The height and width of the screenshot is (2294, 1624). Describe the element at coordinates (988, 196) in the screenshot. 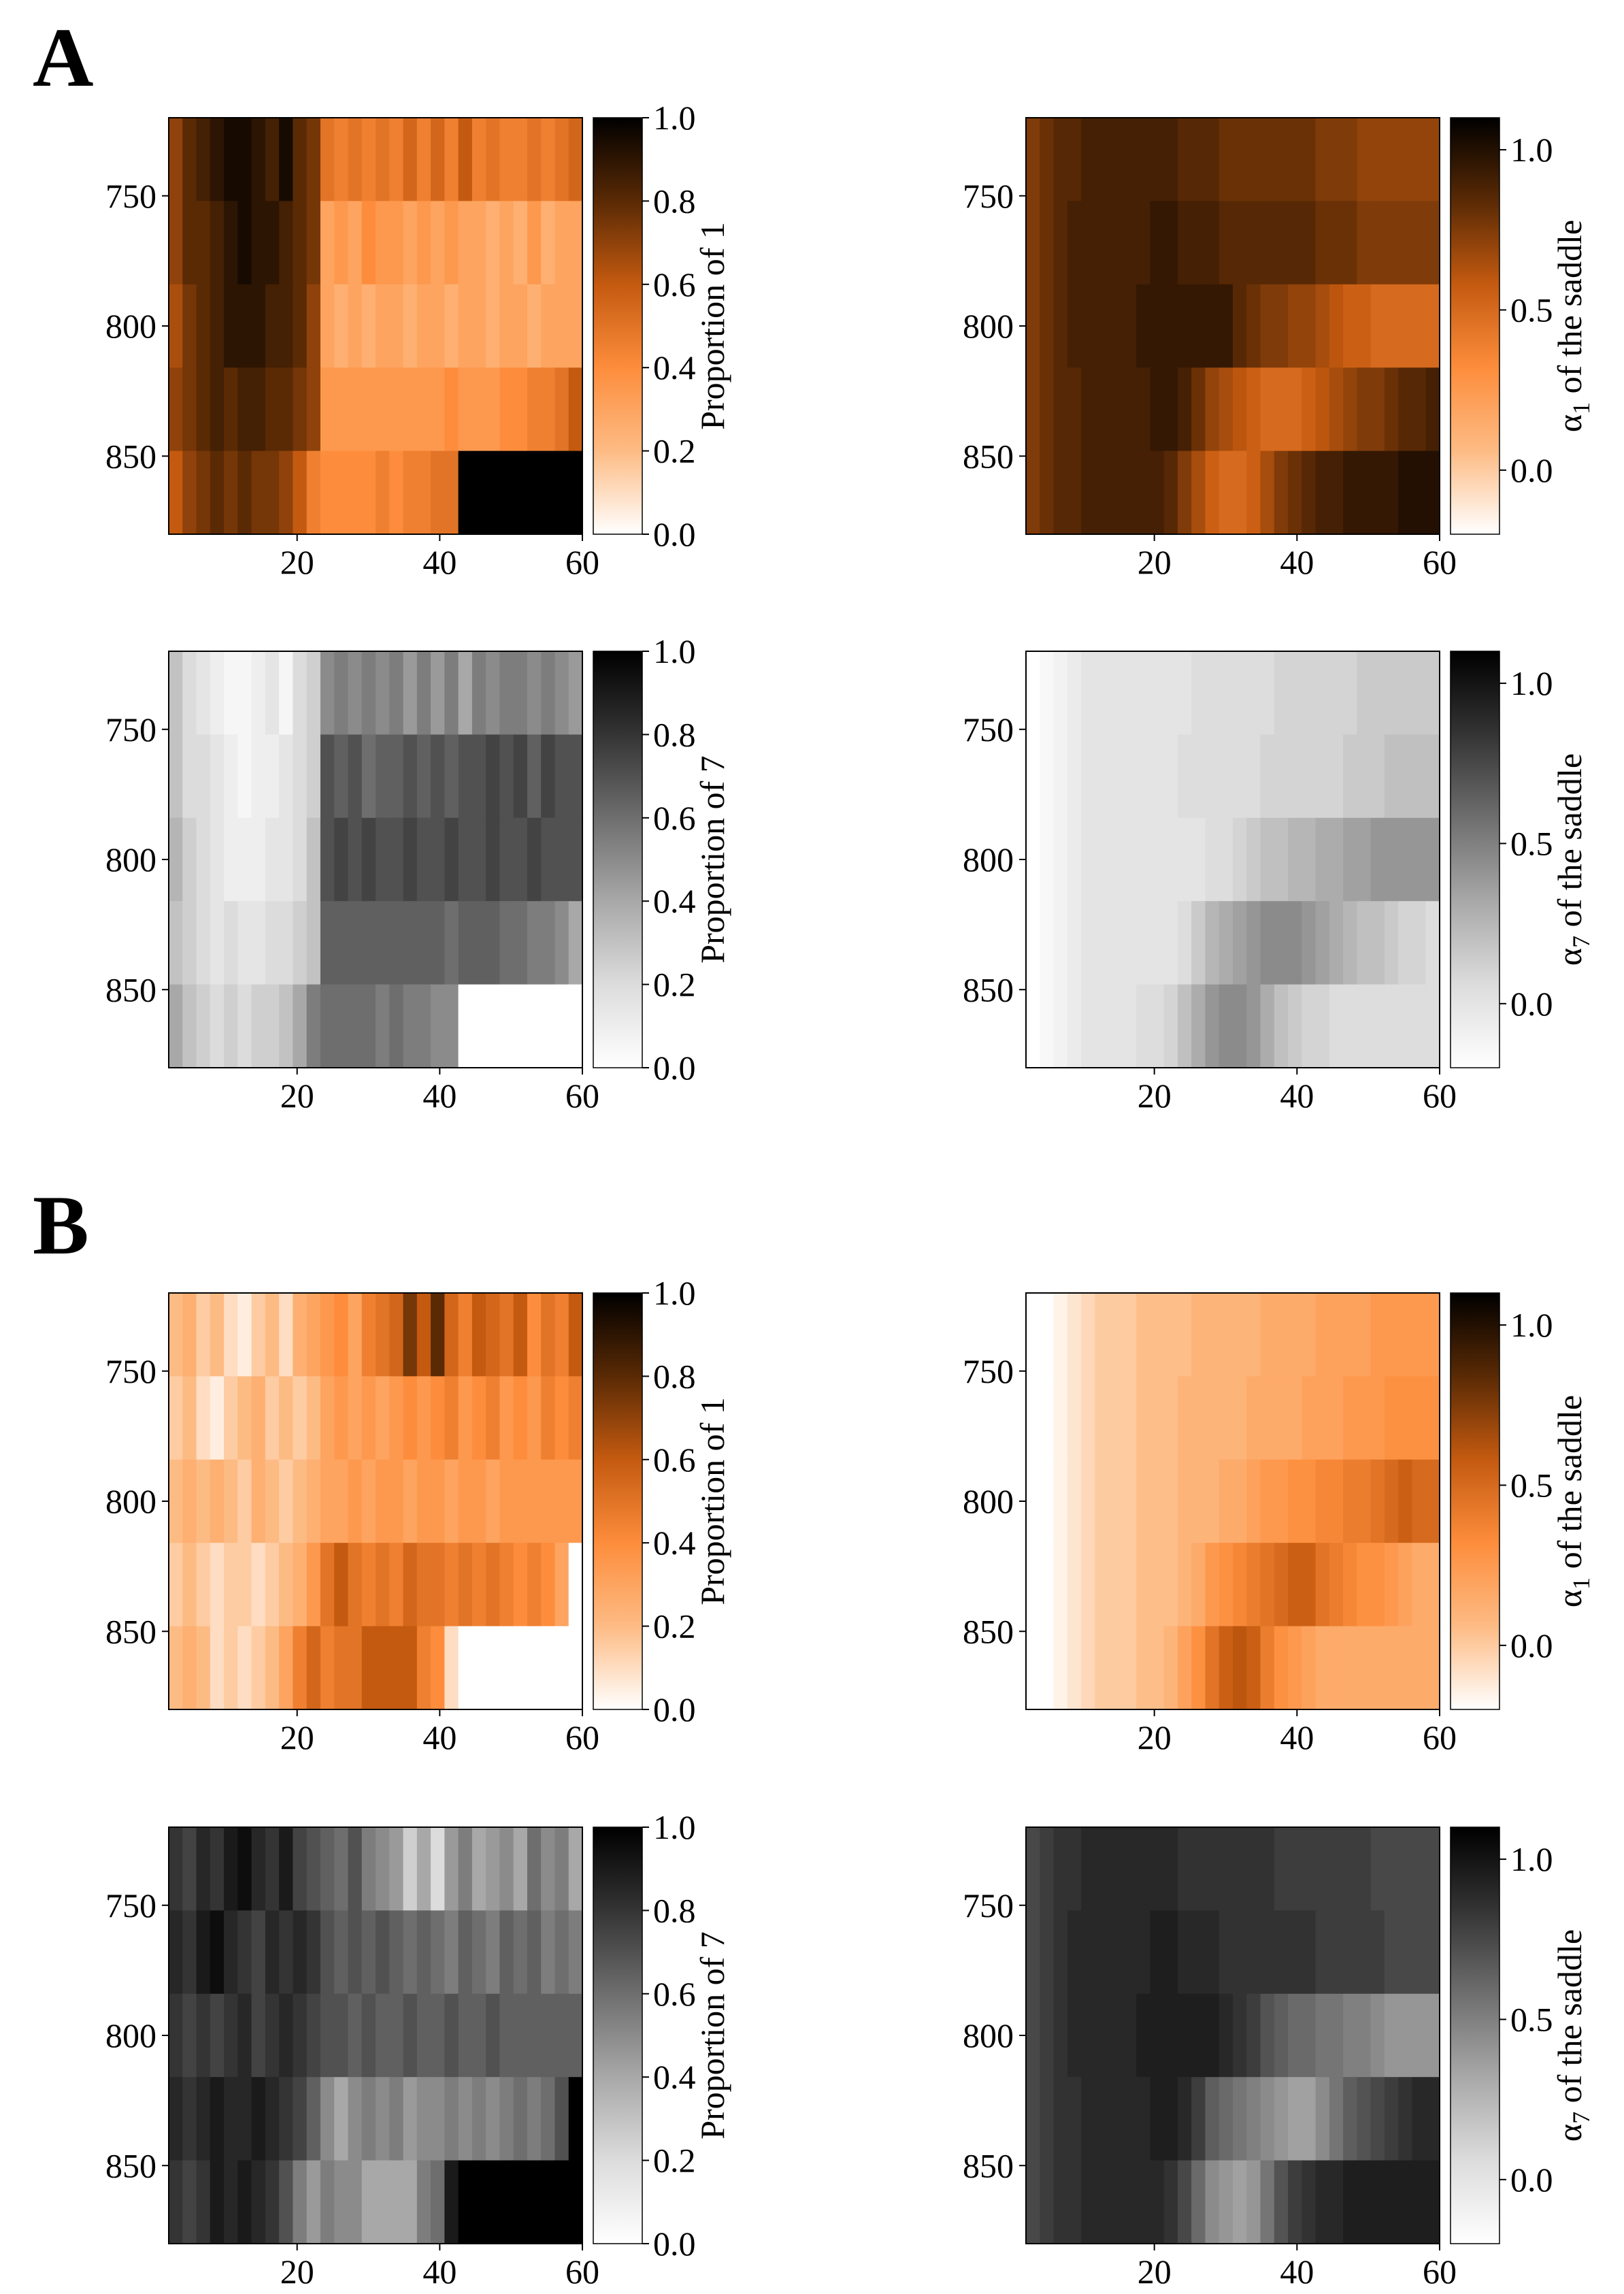

I see `y-tick-label: 750` at that location.